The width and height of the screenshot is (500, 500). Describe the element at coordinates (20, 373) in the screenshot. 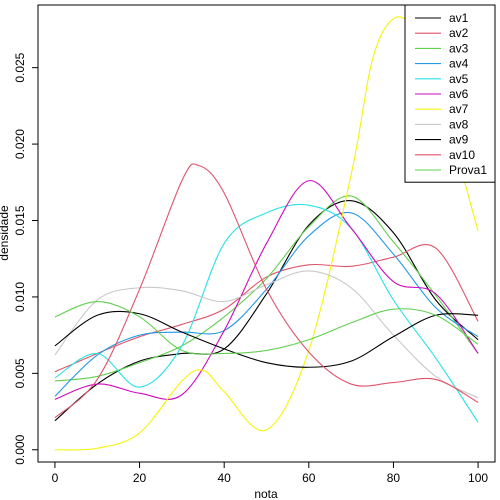

I see `y-tick-label: 0.005` at that location.